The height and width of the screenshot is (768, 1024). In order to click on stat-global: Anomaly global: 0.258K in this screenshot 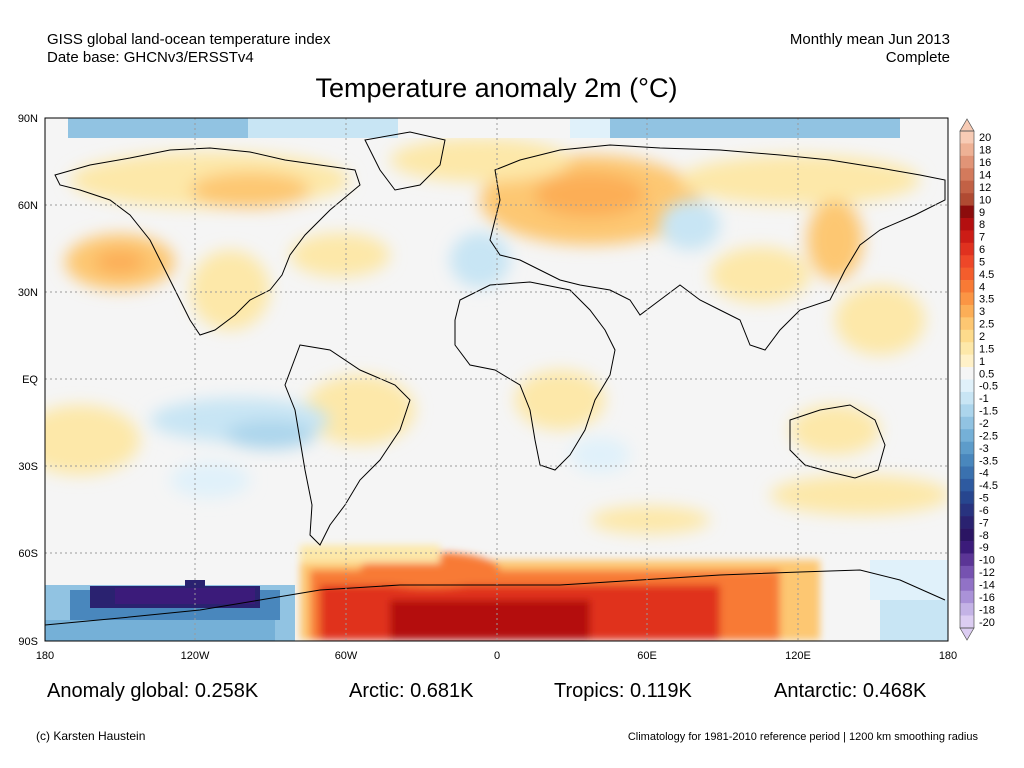, I will do `click(153, 691)`.